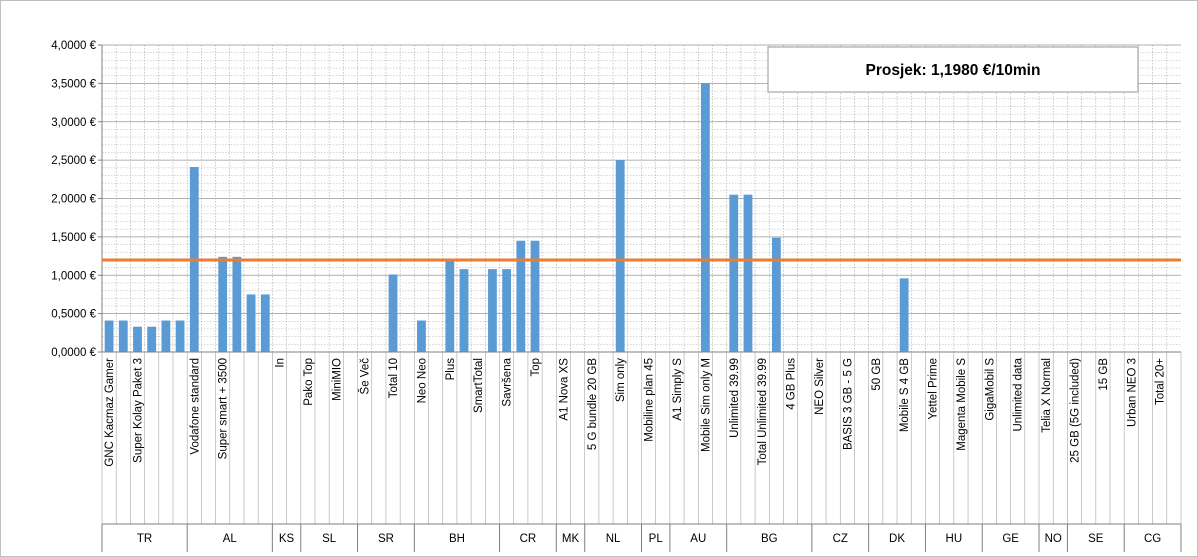 The height and width of the screenshot is (557, 1198). Describe the element at coordinates (934, 389) in the screenshot. I see `x-tick-label: Yettel Prime` at that location.